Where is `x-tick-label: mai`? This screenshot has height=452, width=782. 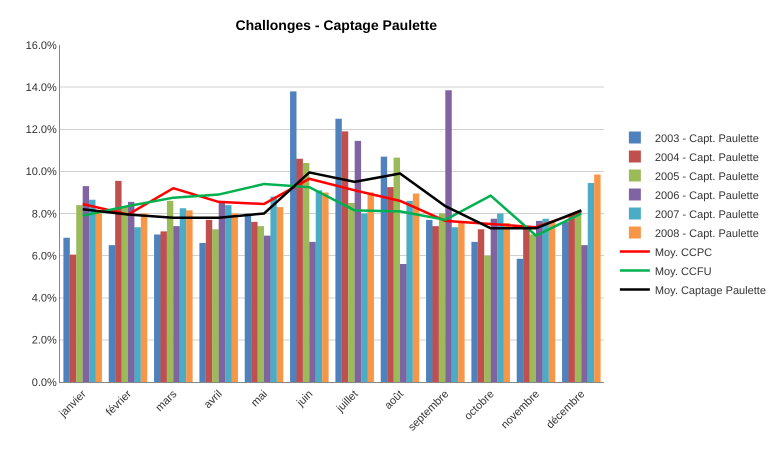 x-tick-label: mai is located at coordinates (259, 399).